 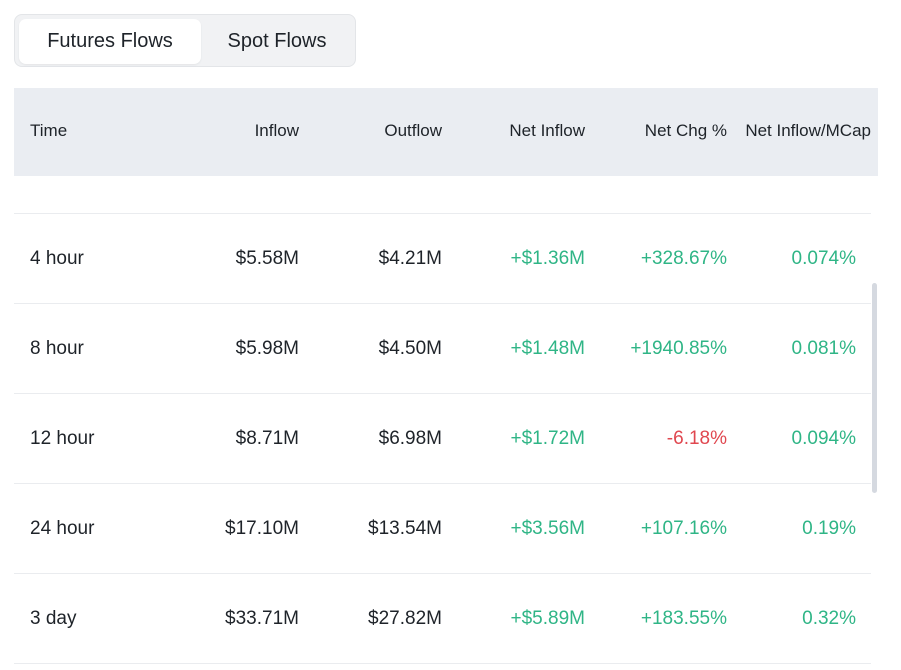 What do you see at coordinates (829, 528) in the screenshot?
I see `table-cell: 0.19%` at bounding box center [829, 528].